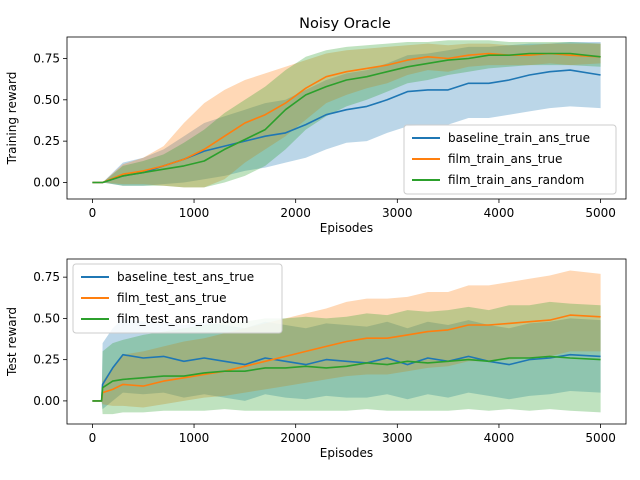  What do you see at coordinates (182, 319) in the screenshot?
I see `legend-label: film_test_ans_random` at bounding box center [182, 319].